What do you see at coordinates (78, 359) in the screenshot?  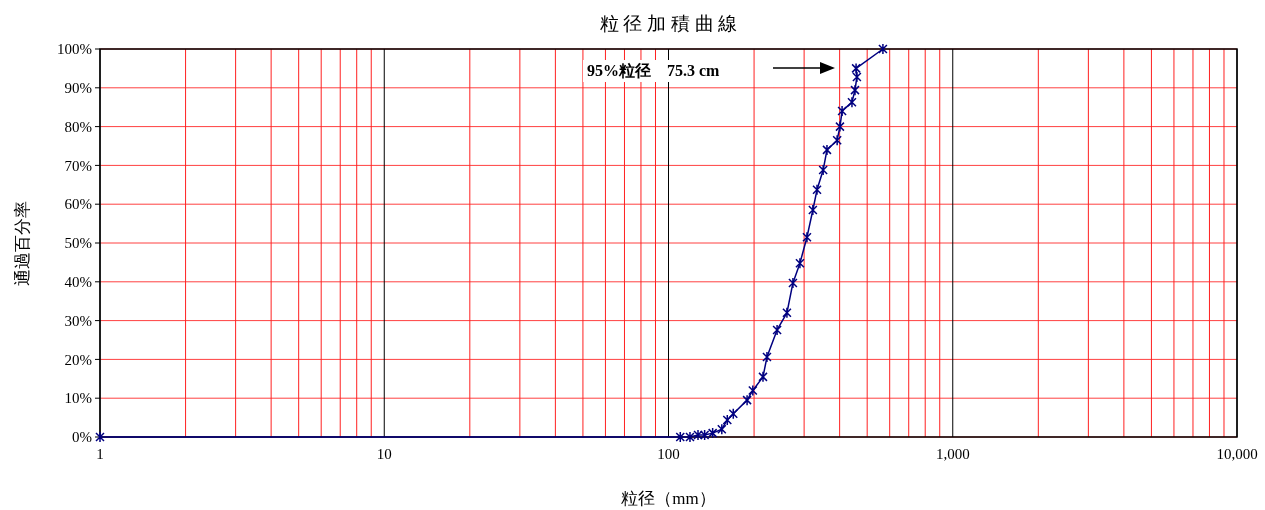 I see `y-tick-label: 20%` at bounding box center [78, 359].